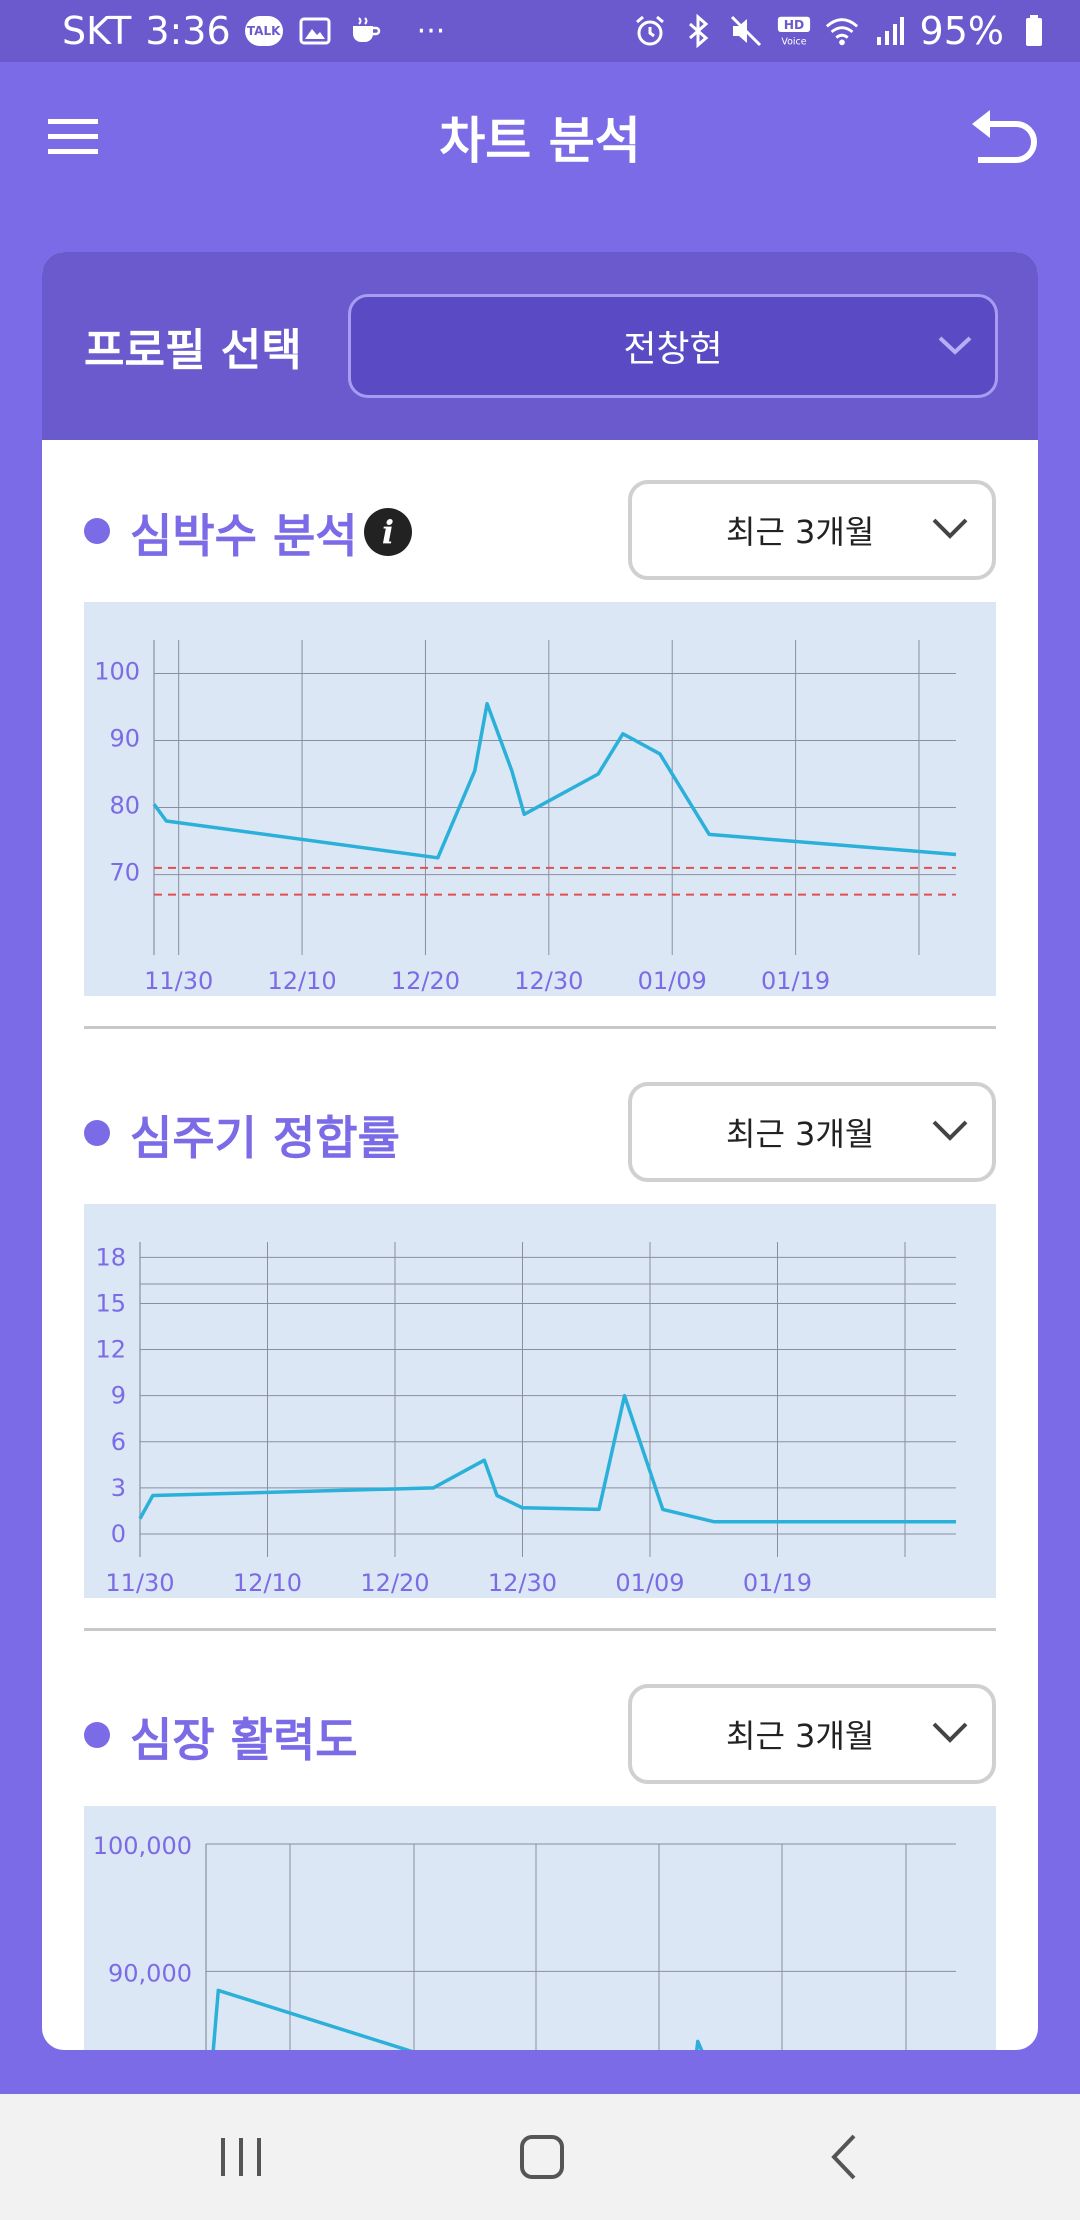  Describe the element at coordinates (124, 806) in the screenshot. I see `y-tick-label: 80` at that location.